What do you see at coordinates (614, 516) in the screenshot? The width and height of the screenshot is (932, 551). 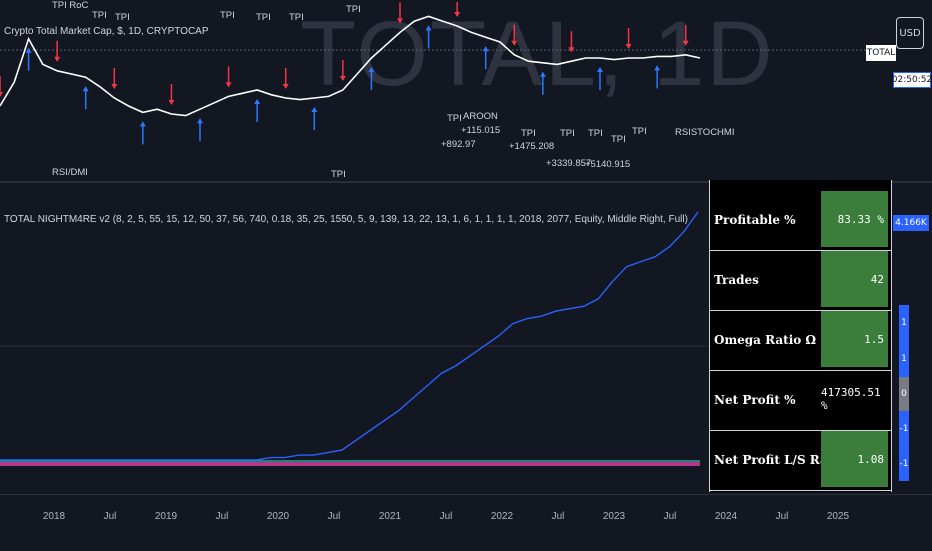 I see `time-tick: 2023` at bounding box center [614, 516].